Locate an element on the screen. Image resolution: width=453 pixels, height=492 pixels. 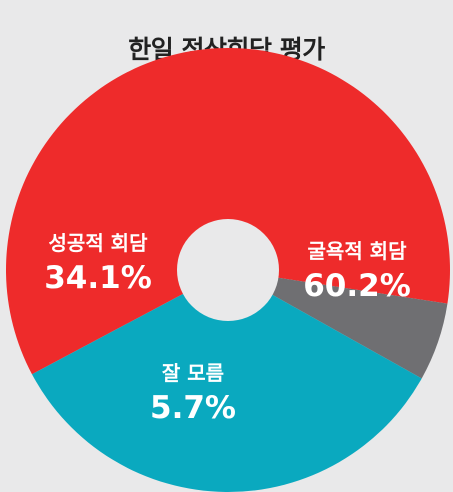
slice-value-성공적-회담: 34.1% is located at coordinates (98, 278).